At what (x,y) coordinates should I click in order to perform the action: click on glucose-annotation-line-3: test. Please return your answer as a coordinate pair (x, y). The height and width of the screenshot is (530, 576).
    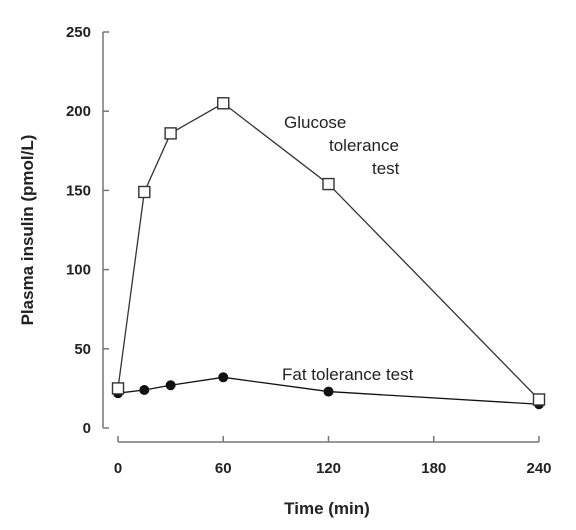
    Looking at the image, I should click on (386, 168).